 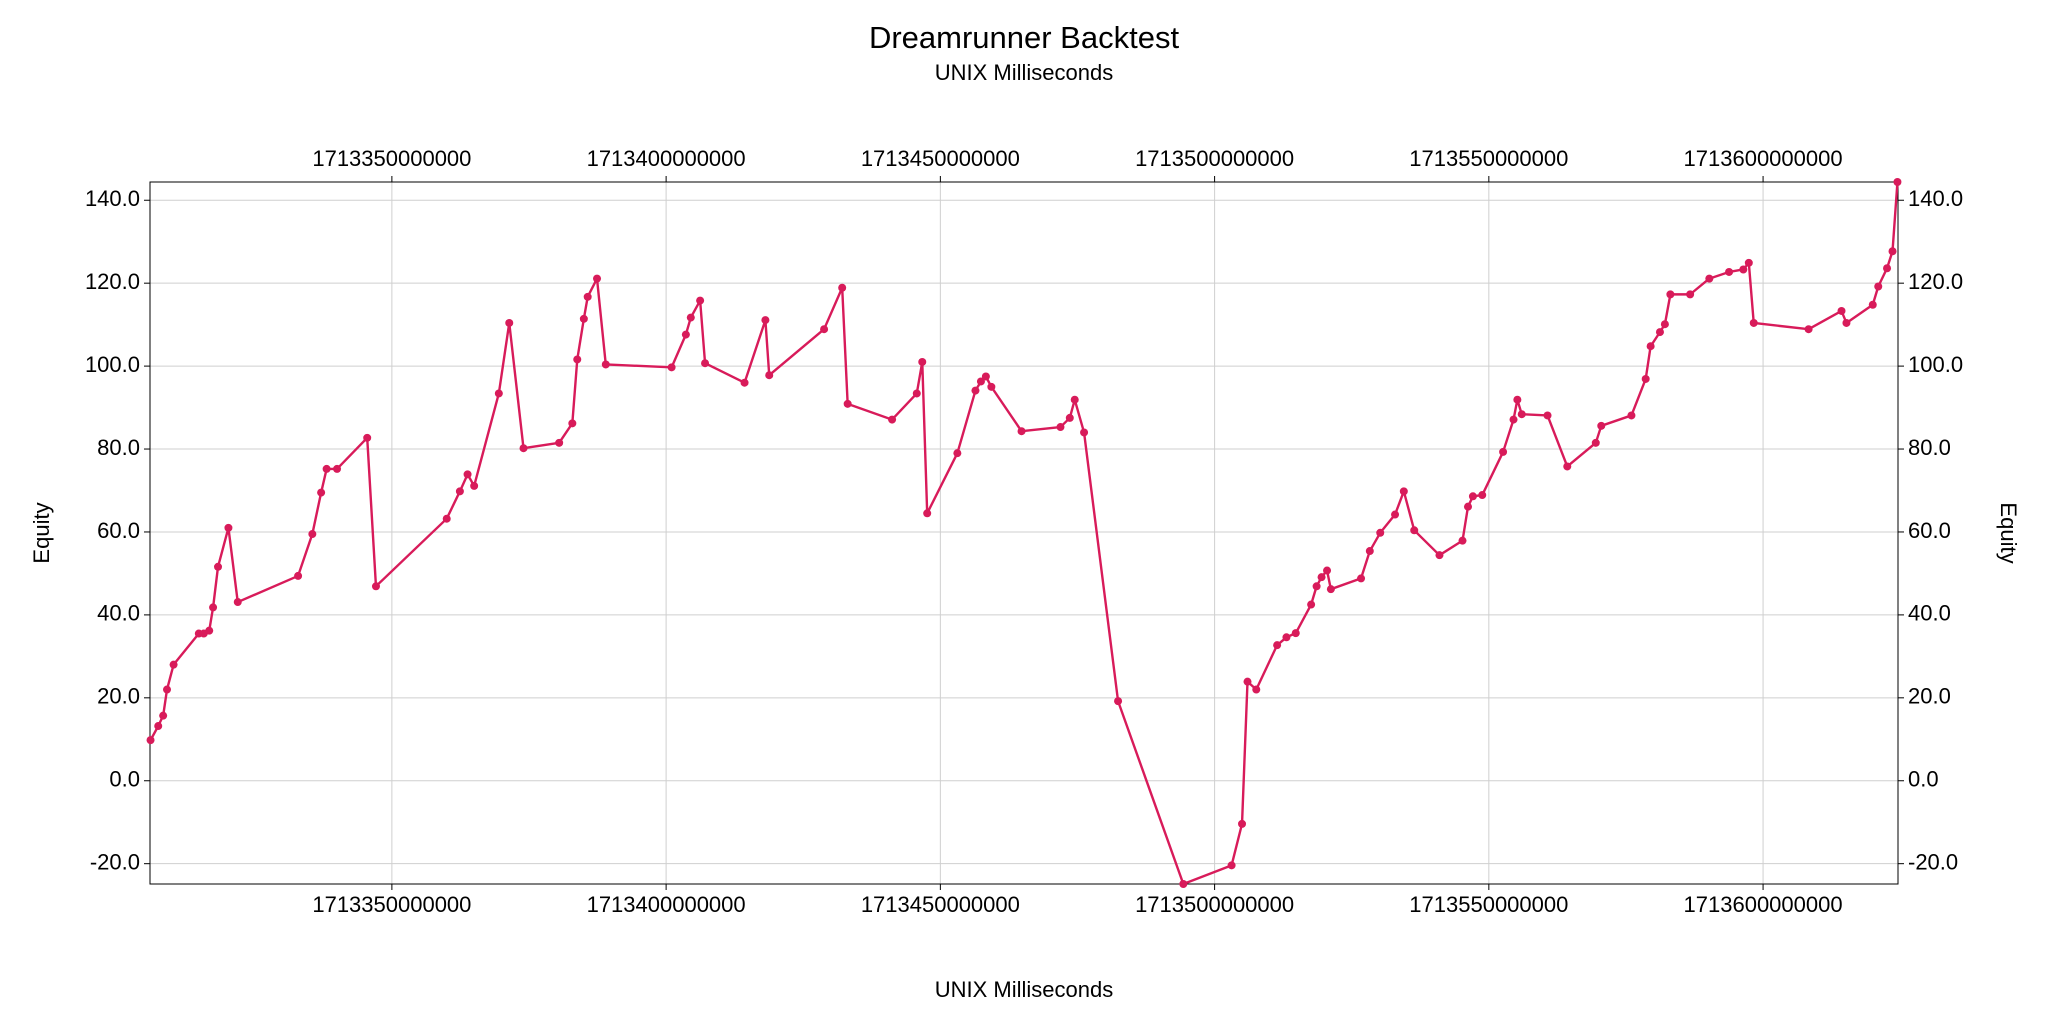 What do you see at coordinates (118, 613) in the screenshot?
I see `y-tick-label: 40.0` at bounding box center [118, 613].